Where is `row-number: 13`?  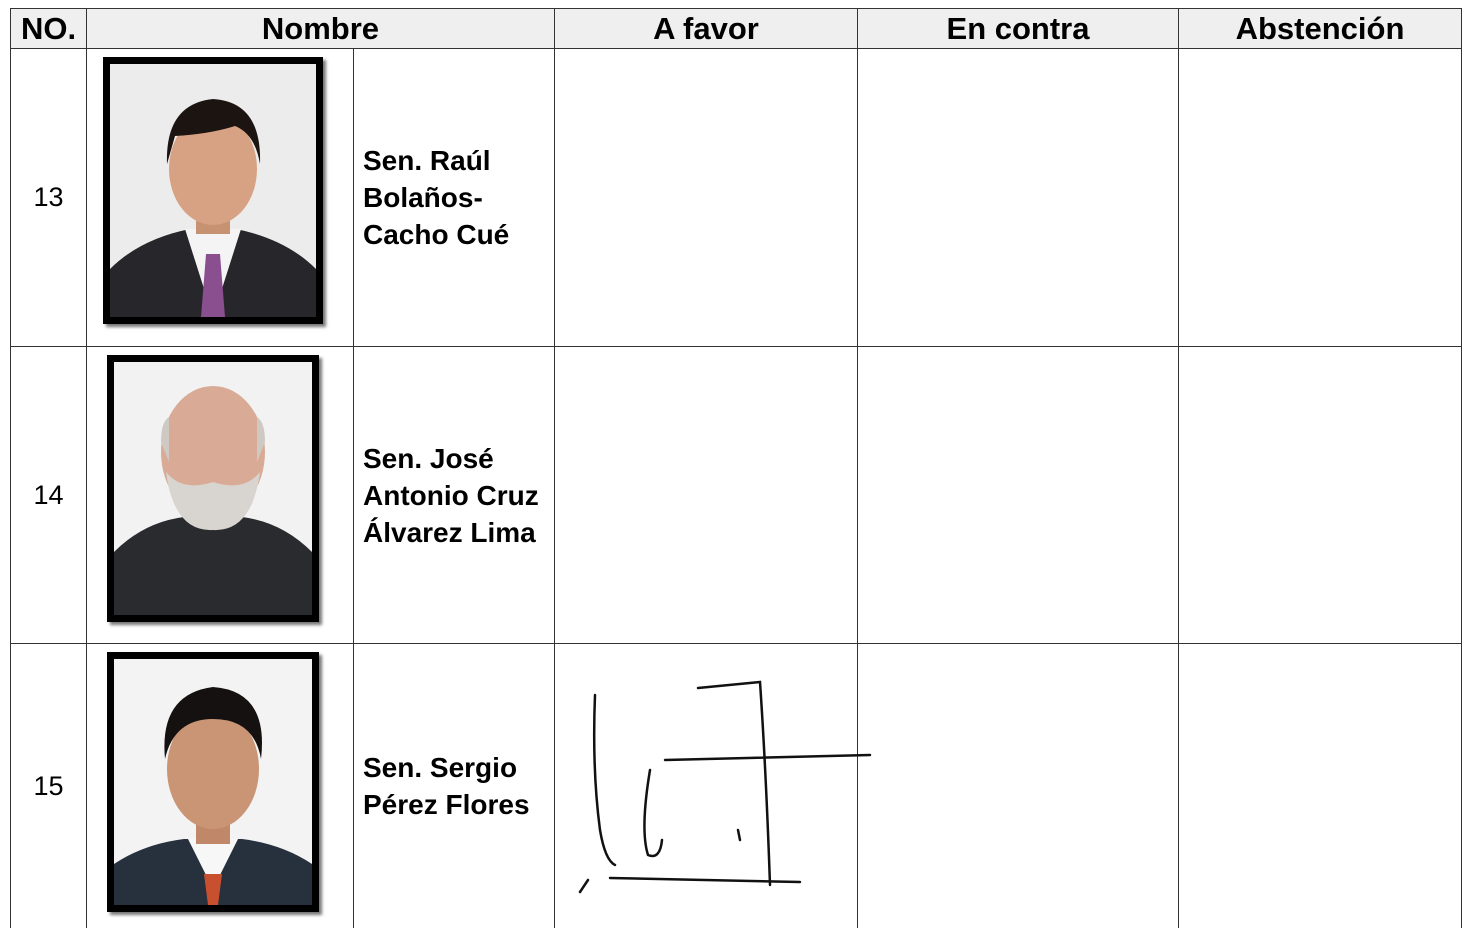
row-number: 13 is located at coordinates (48, 197).